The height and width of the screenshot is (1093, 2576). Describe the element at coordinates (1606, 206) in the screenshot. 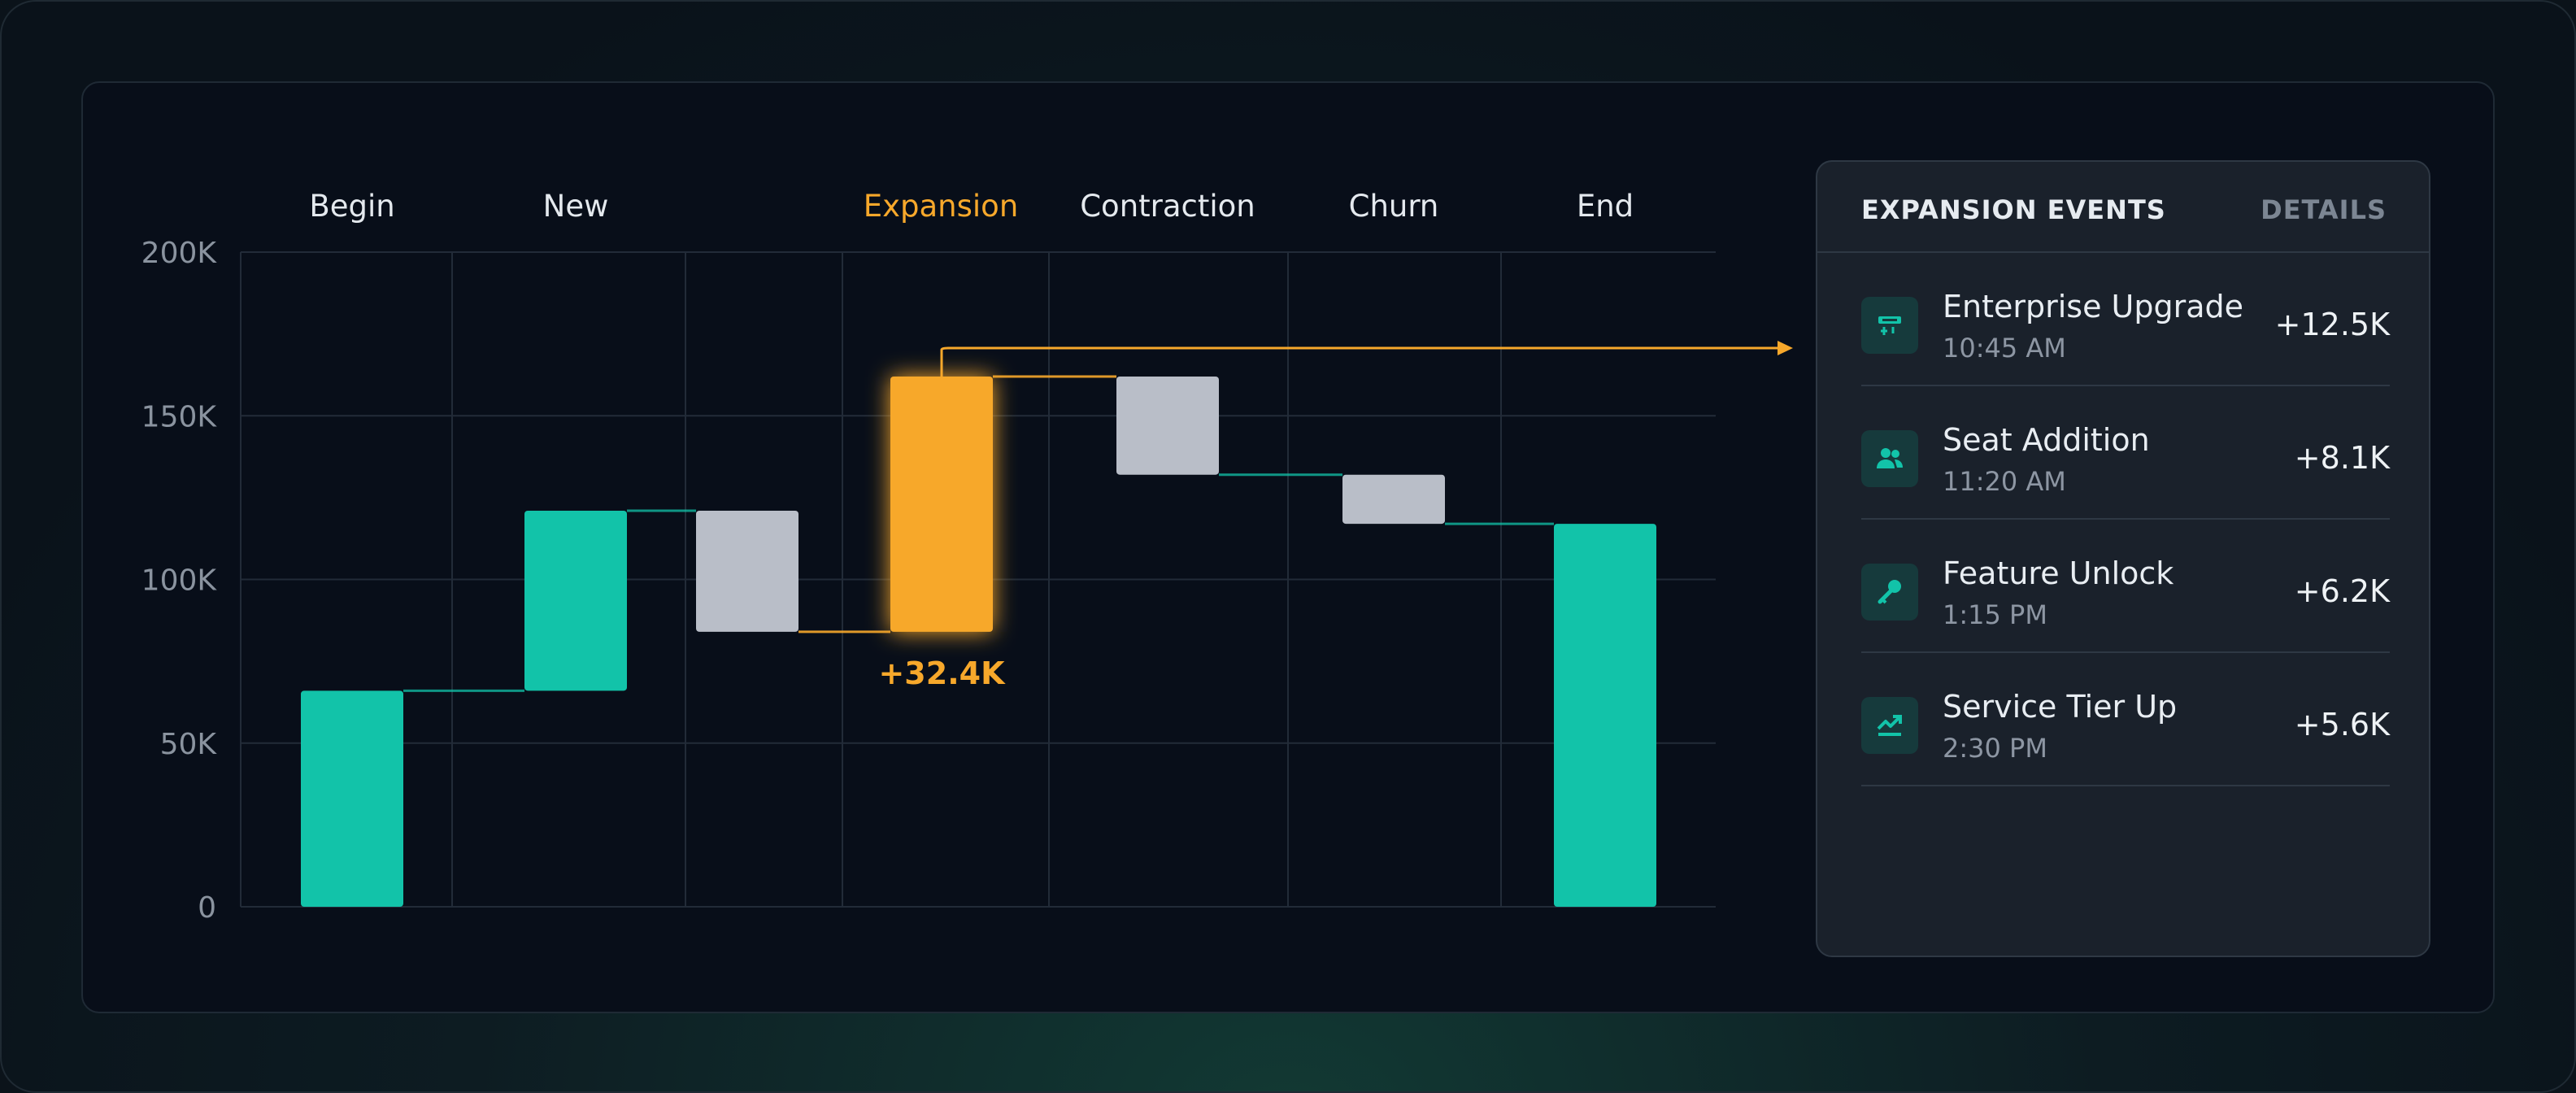

I see `category-label: End` at that location.